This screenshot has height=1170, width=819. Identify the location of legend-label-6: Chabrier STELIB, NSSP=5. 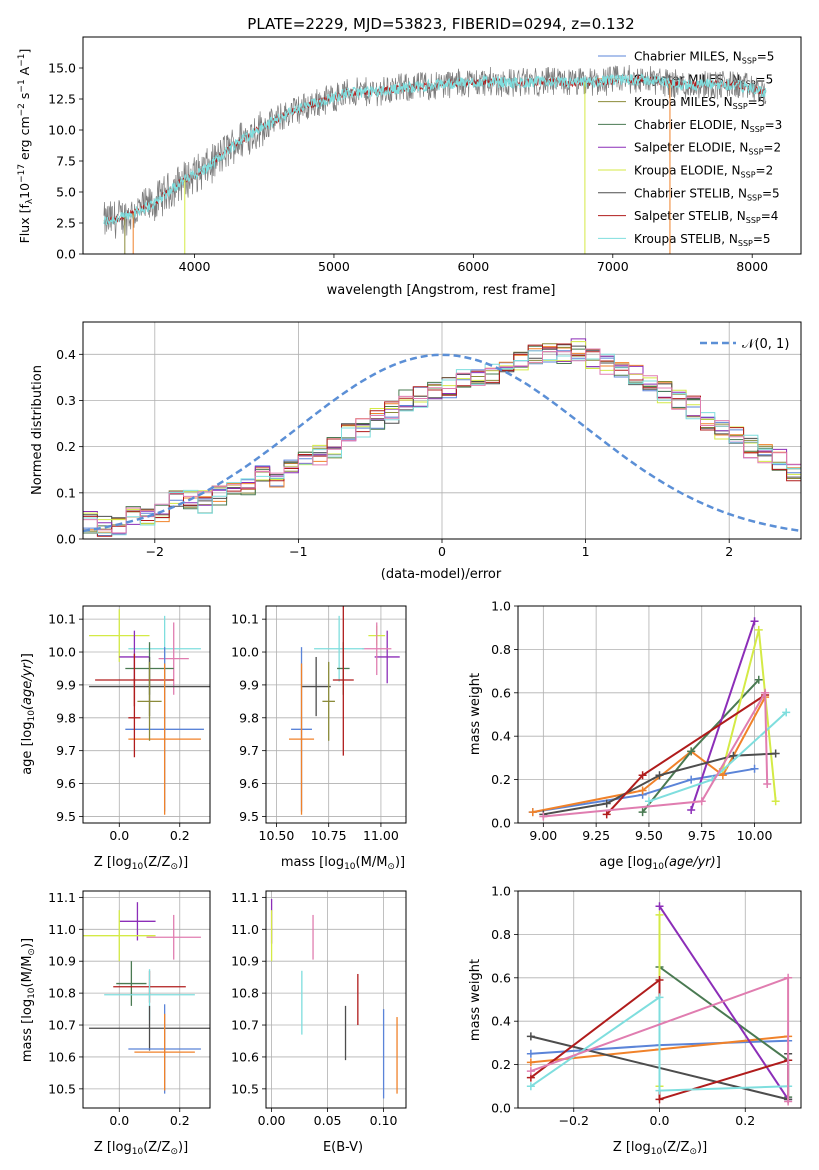
(707, 194).